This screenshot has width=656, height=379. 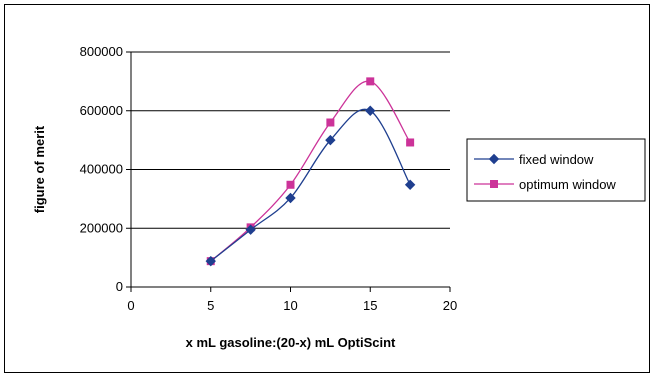 I want to click on legend-box, so click(x=556, y=170).